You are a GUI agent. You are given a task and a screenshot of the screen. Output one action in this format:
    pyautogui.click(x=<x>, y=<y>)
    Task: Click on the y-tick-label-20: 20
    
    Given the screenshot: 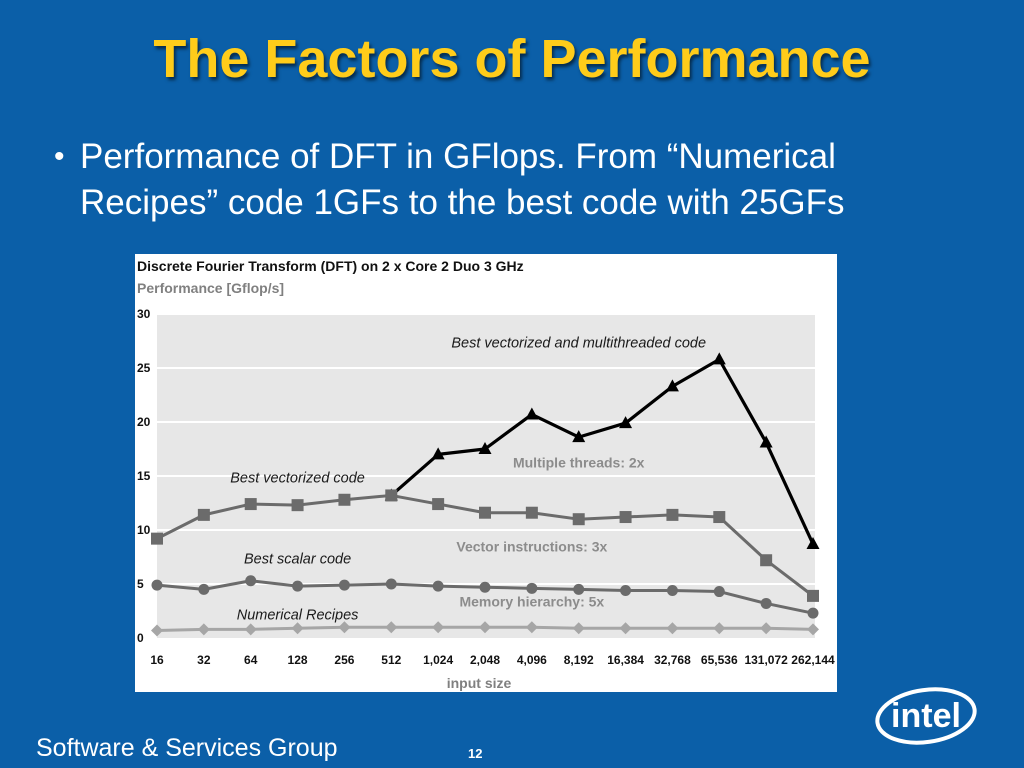 What is the action you would take?
    pyautogui.click(x=144, y=422)
    